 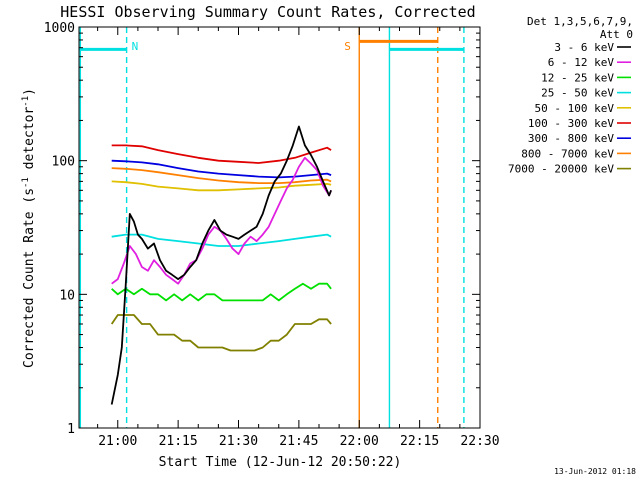 What do you see at coordinates (581, 62) in the screenshot?
I see `legend-label-1: 6 - 12 keV` at bounding box center [581, 62].